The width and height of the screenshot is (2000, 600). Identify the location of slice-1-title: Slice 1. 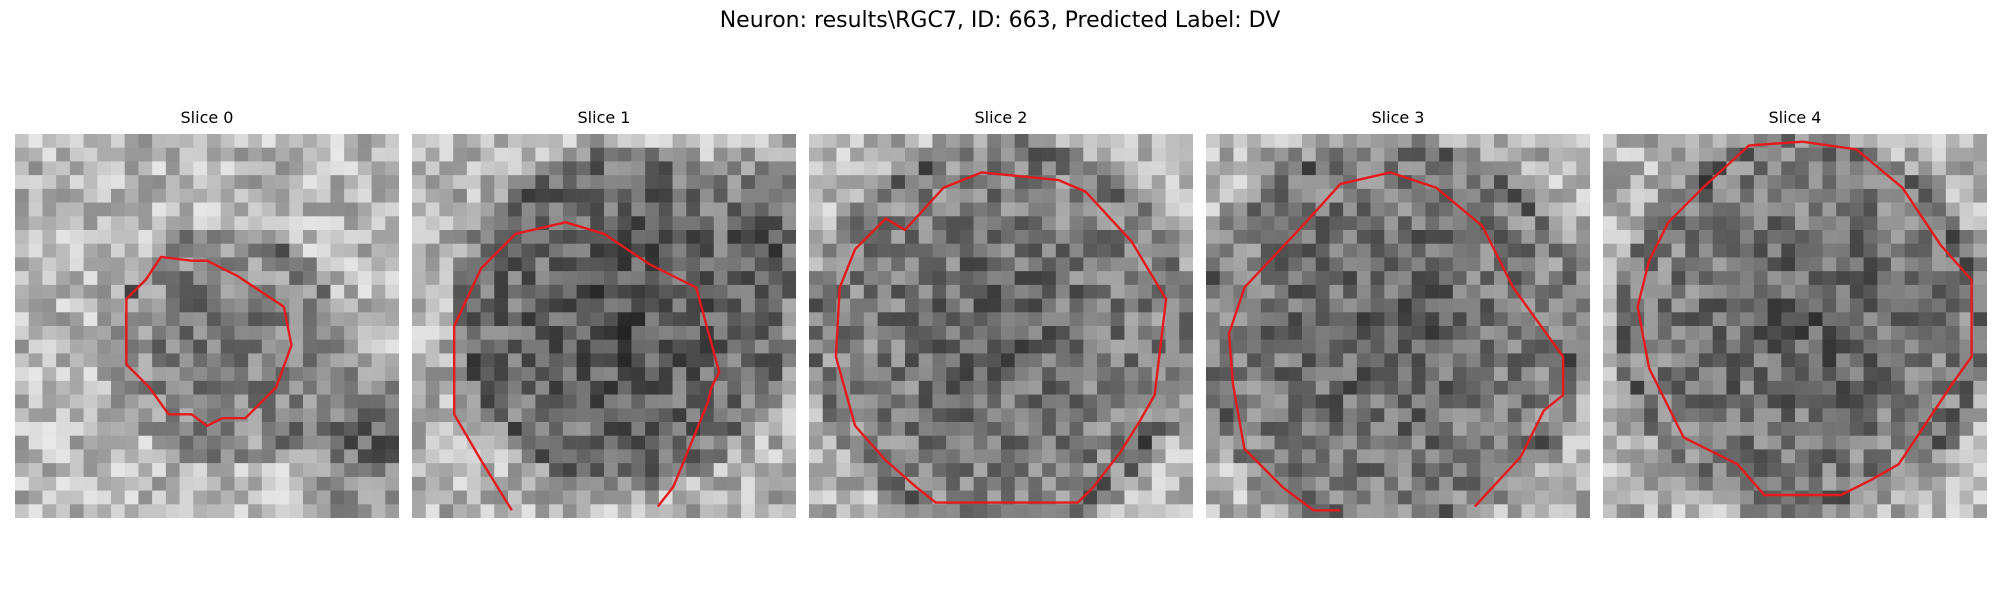
(604, 117).